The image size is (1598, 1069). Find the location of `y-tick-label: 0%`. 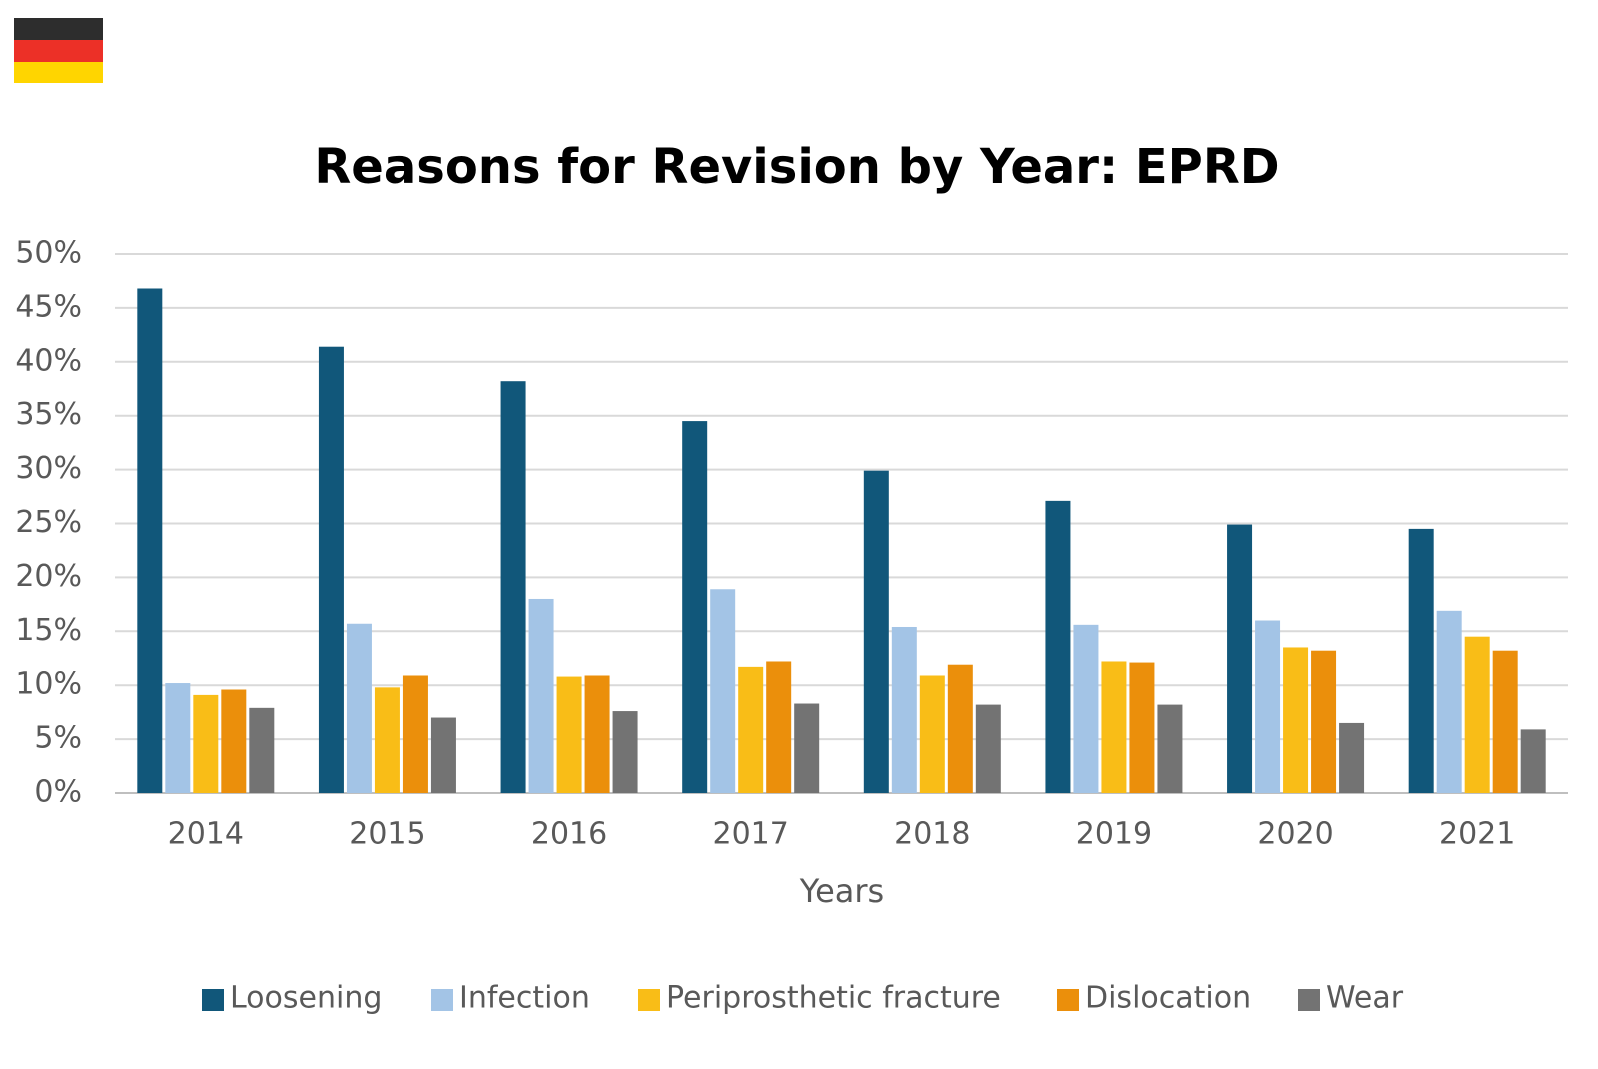

y-tick-label: 0% is located at coordinates (58, 792).